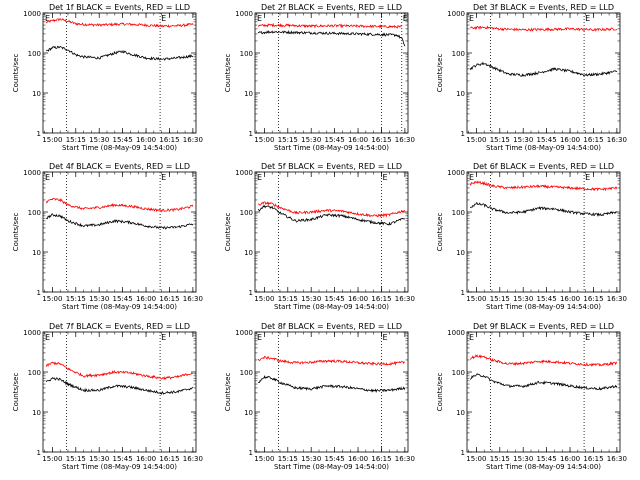 The height and width of the screenshot is (480, 640). What do you see at coordinates (331, 326) in the screenshot?
I see `chart-title: Det 8f BLACK = Events, RED = LLD` at bounding box center [331, 326].